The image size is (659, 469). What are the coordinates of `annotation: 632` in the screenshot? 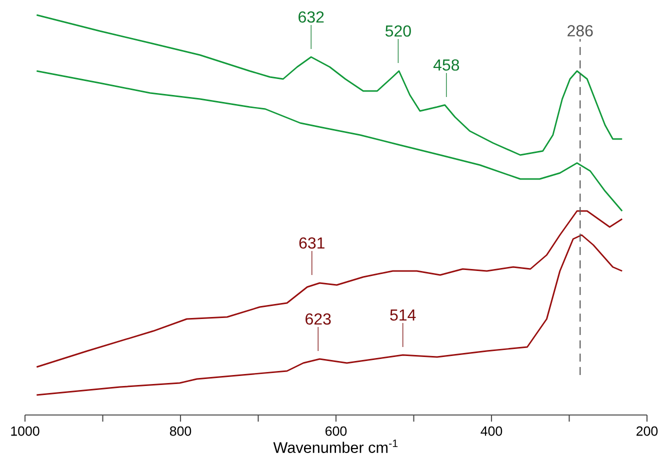 It's located at (311, 17).